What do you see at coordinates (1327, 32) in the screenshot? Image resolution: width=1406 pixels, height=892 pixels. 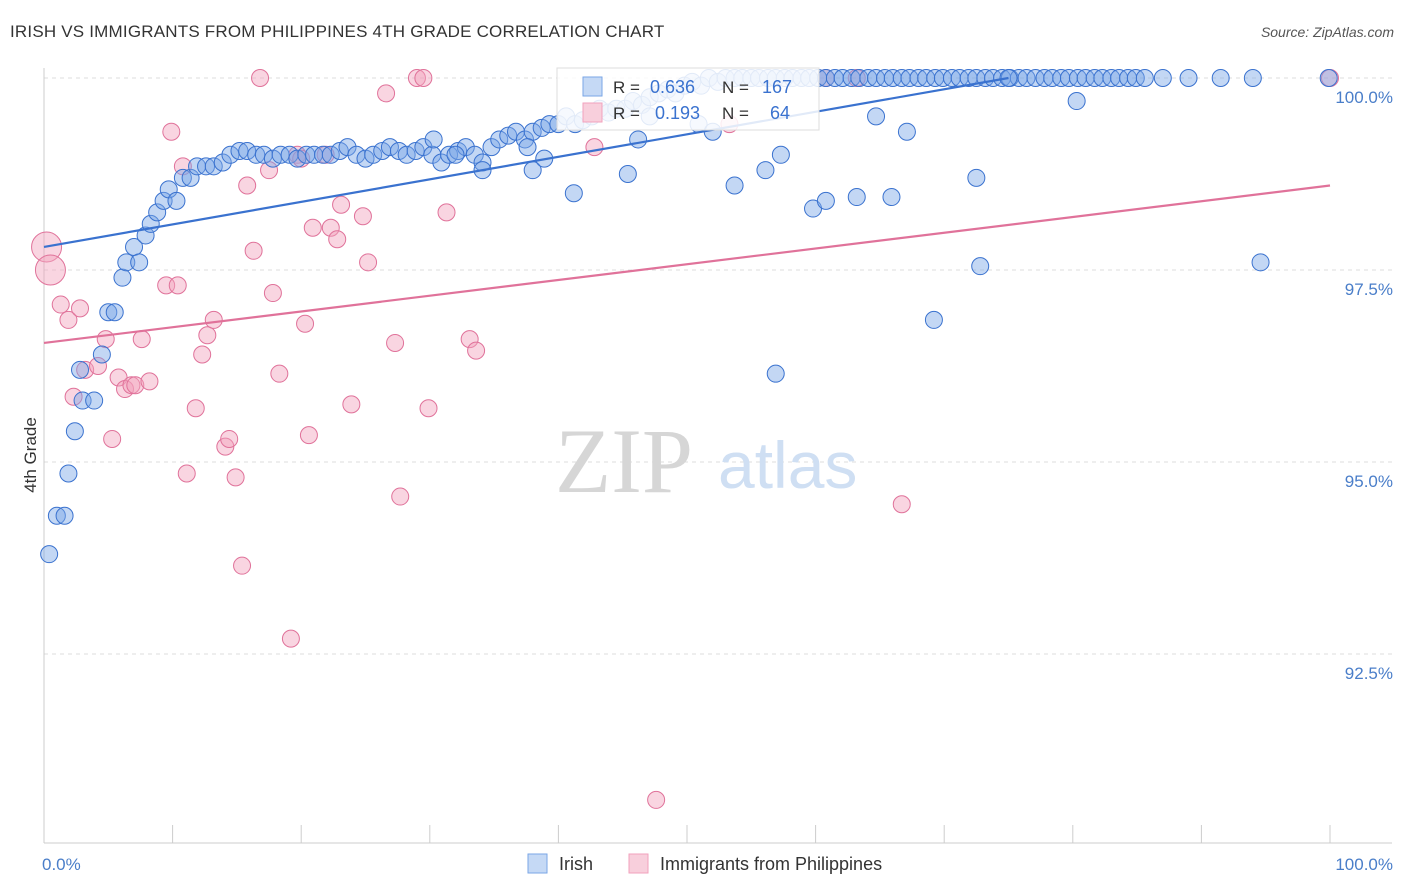 I see `chart-source: Source: ZipAtlas.com` at bounding box center [1327, 32].